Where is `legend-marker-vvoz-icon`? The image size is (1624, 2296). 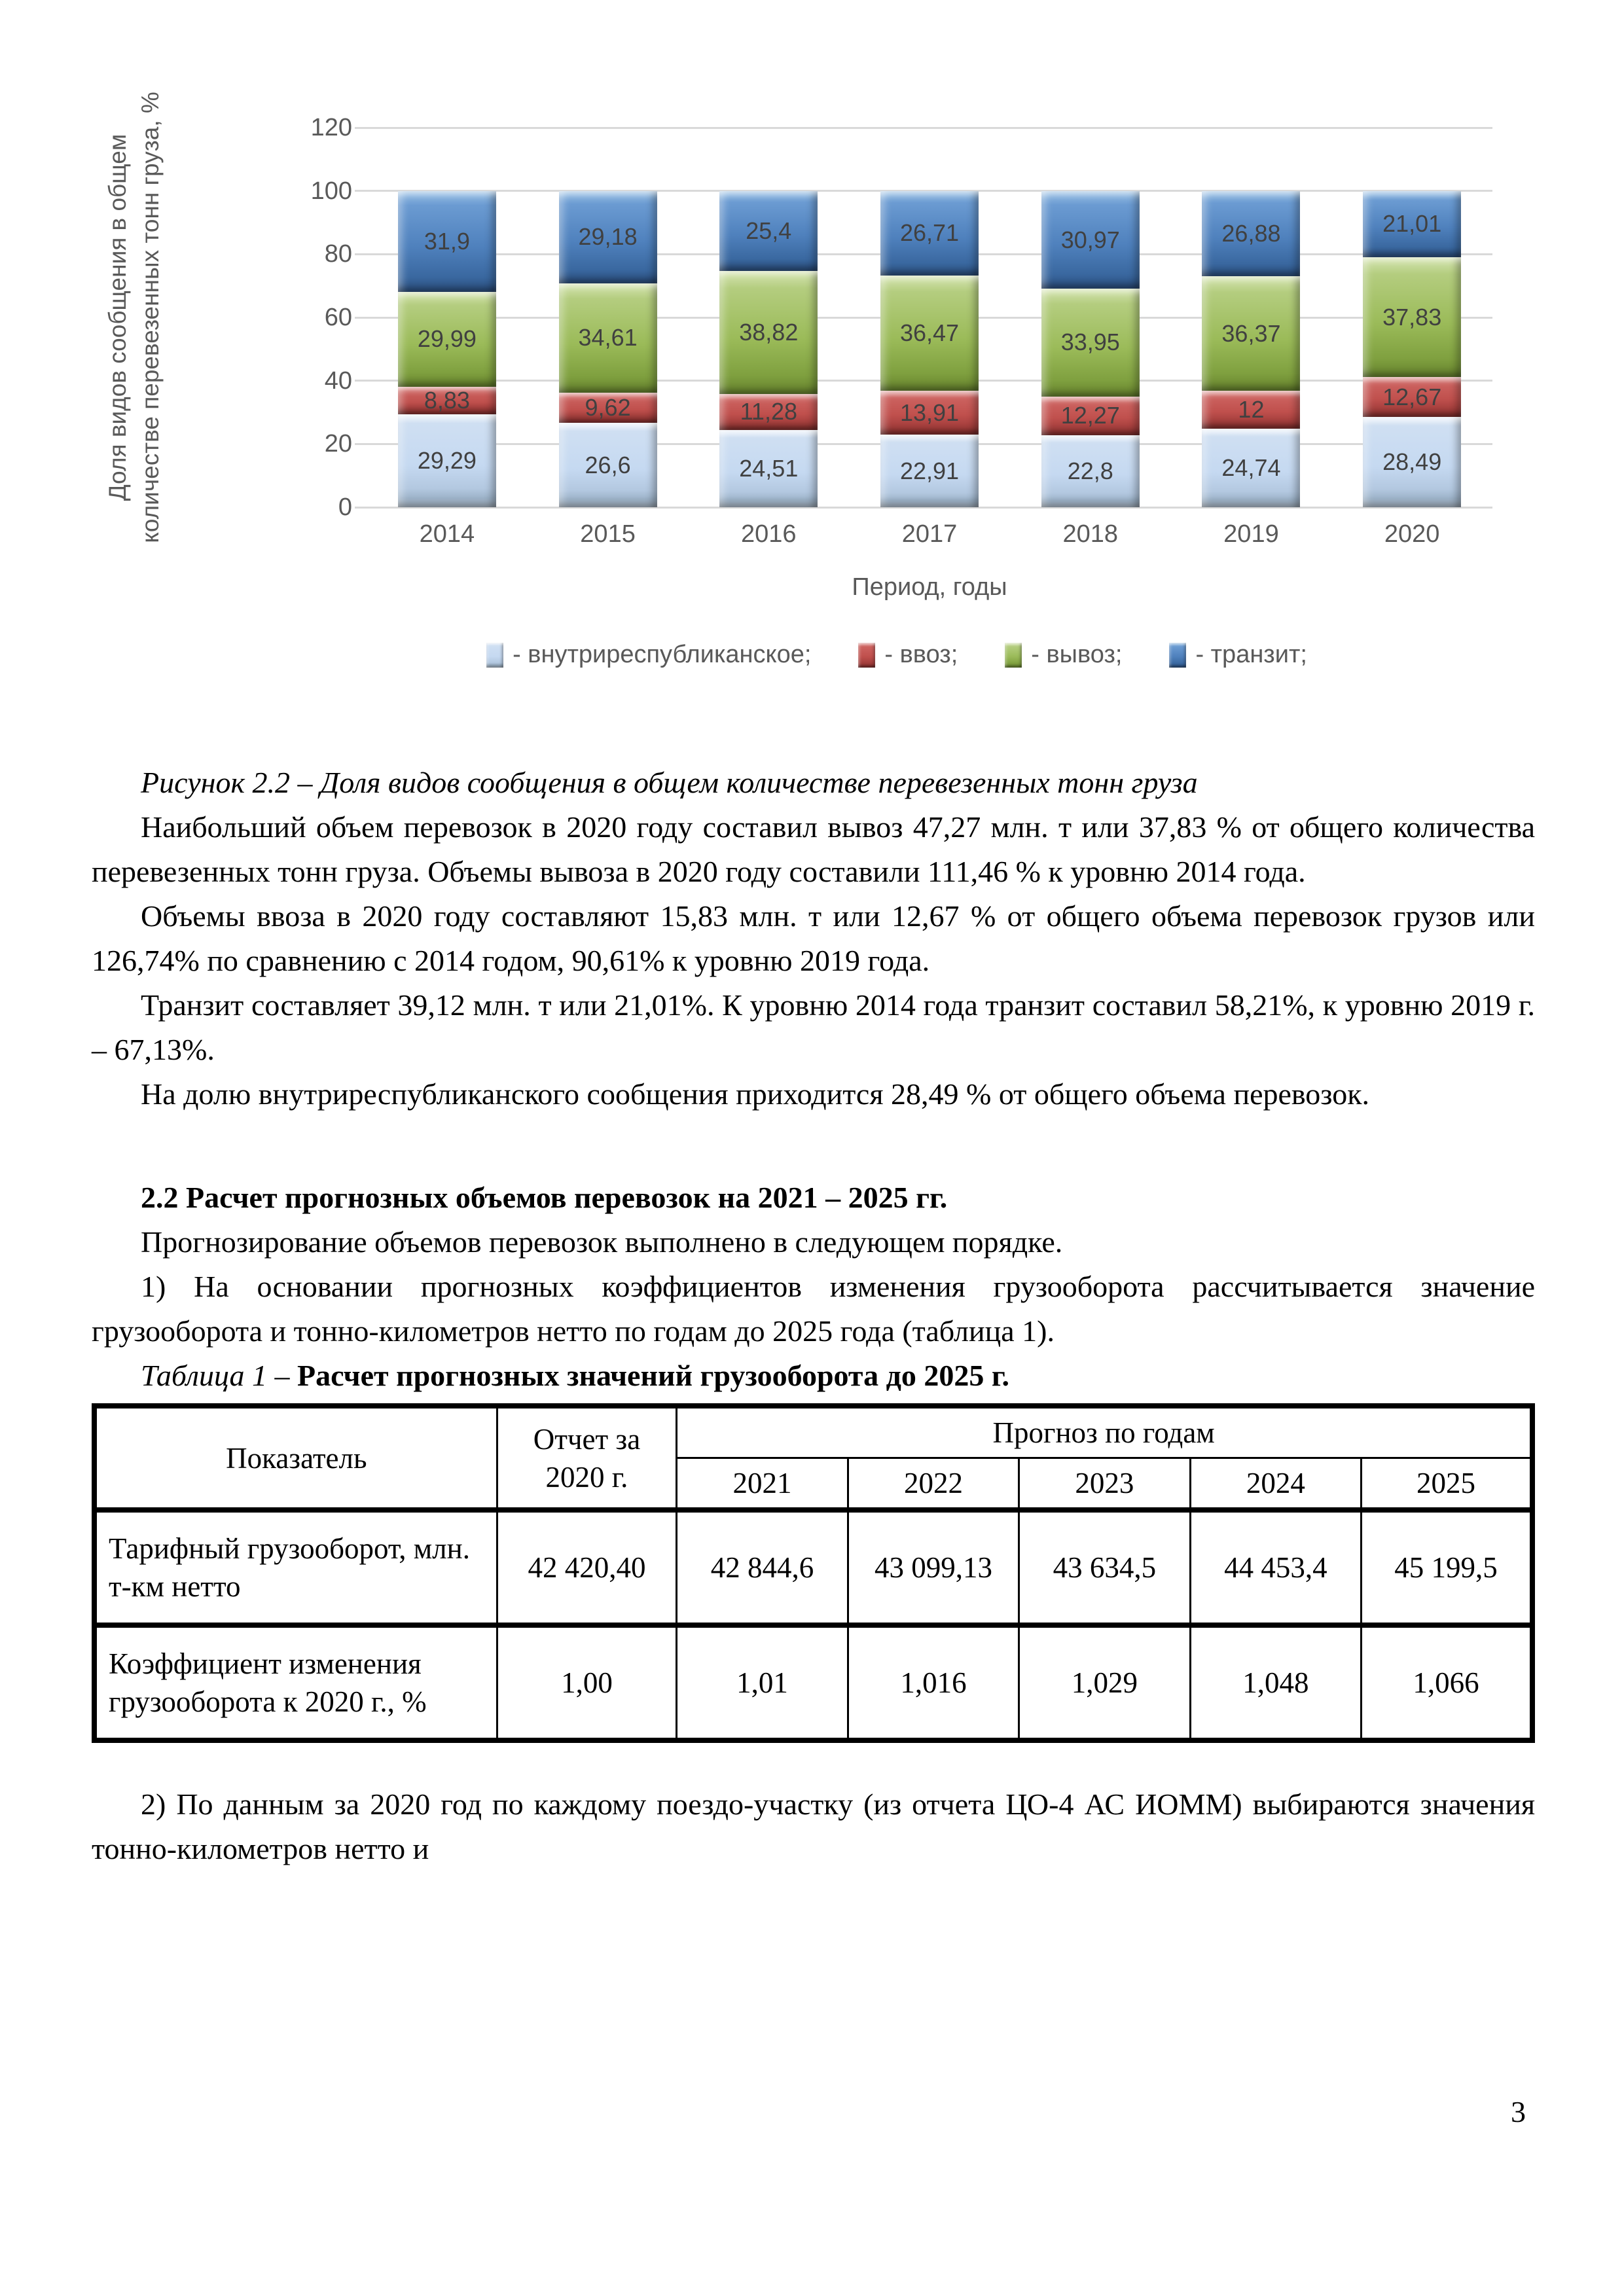 legend-marker-vvoz-icon is located at coordinates (867, 655).